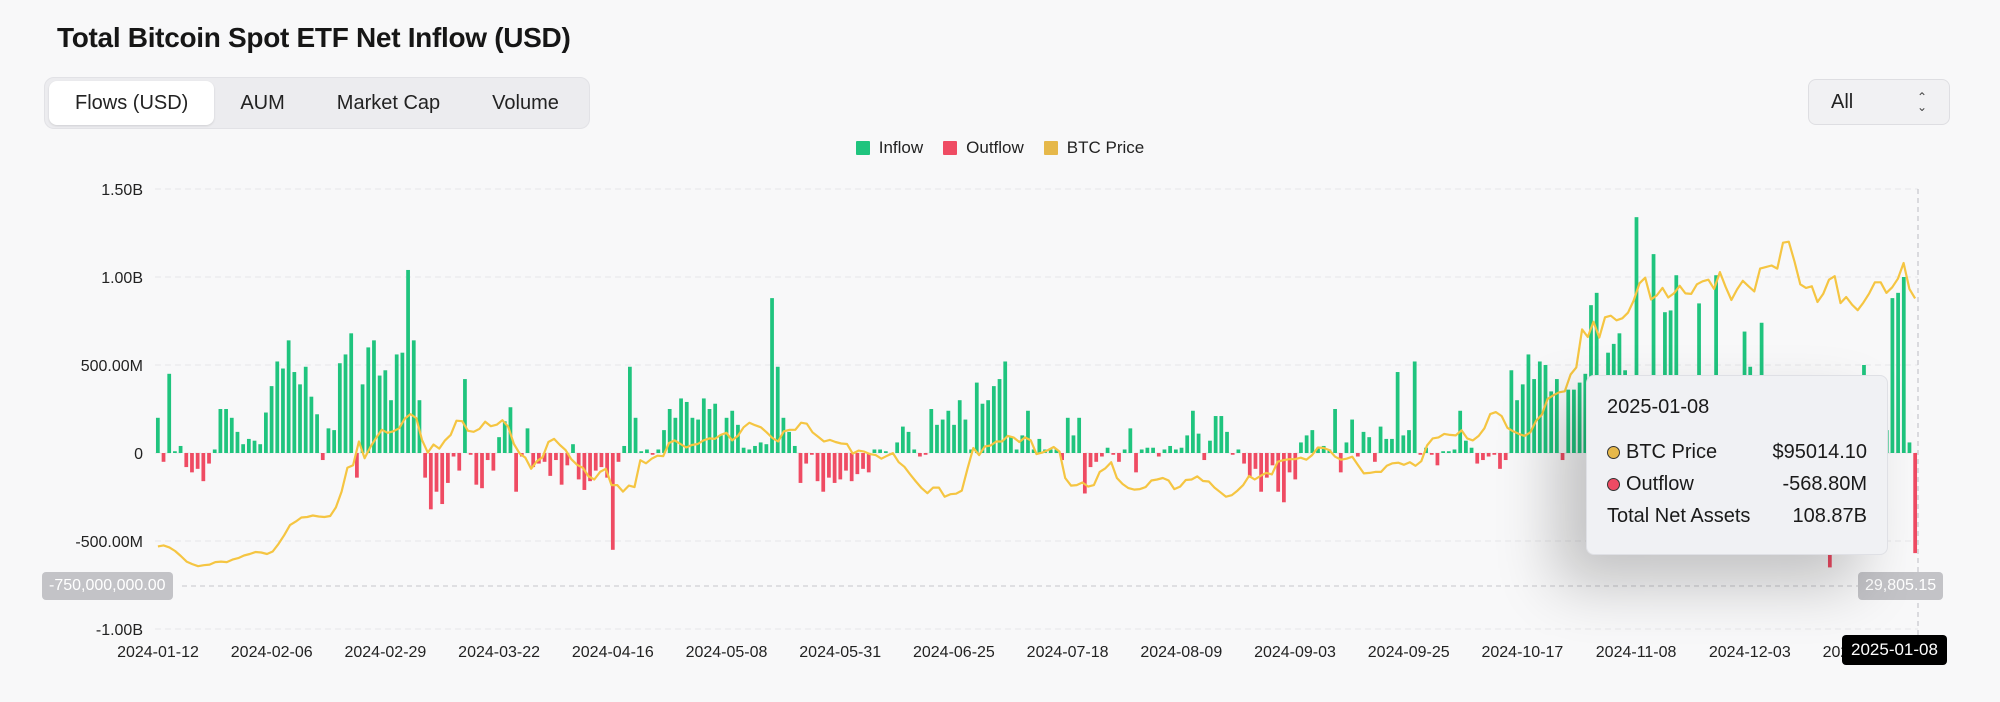 The image size is (2000, 702). What do you see at coordinates (132, 103) in the screenshot?
I see `tab-flows-usd: Flows (USD)` at bounding box center [132, 103].